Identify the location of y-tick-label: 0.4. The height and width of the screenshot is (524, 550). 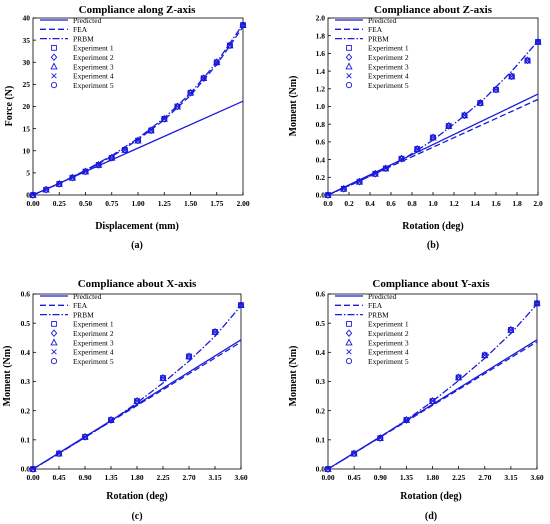
(321, 352).